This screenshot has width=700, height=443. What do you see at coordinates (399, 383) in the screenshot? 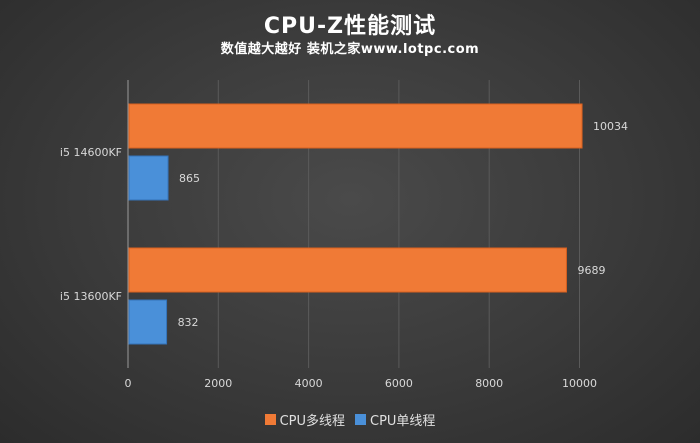
I see `x-tick-label: 6000` at bounding box center [399, 383].